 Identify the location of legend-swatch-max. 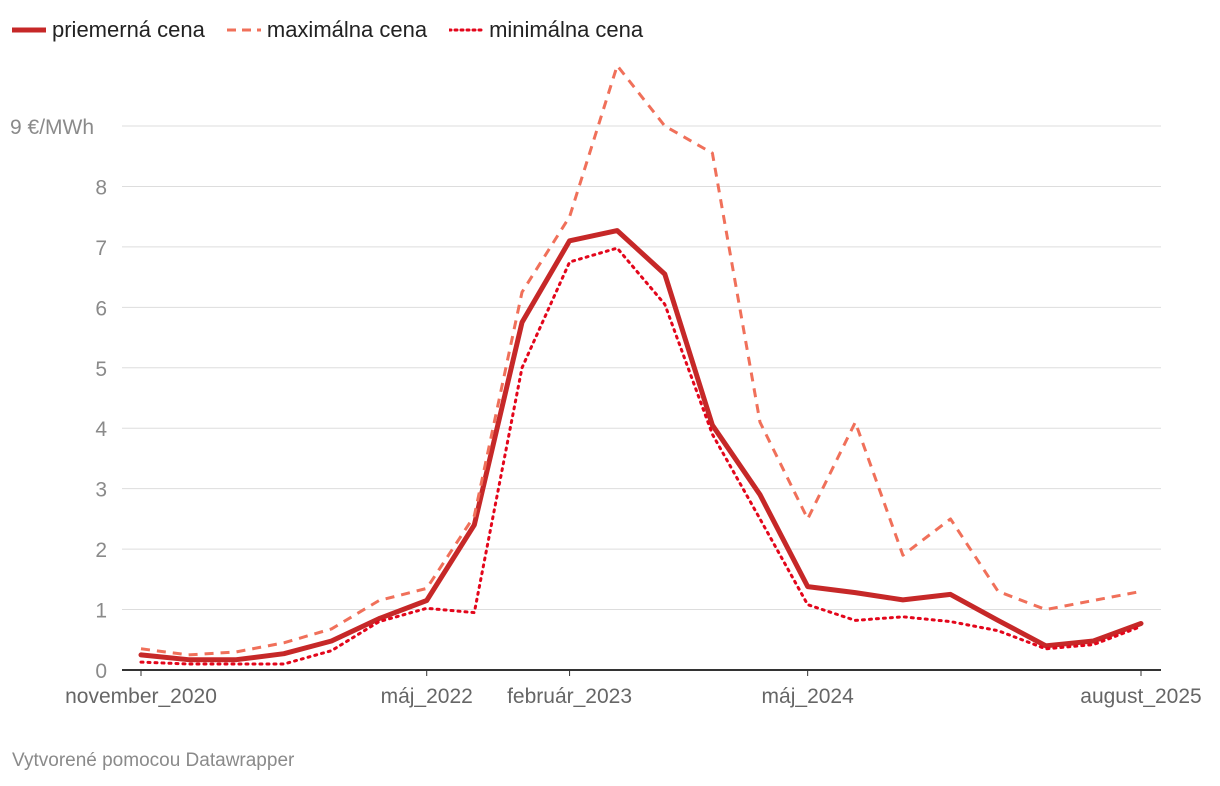
(243, 30).